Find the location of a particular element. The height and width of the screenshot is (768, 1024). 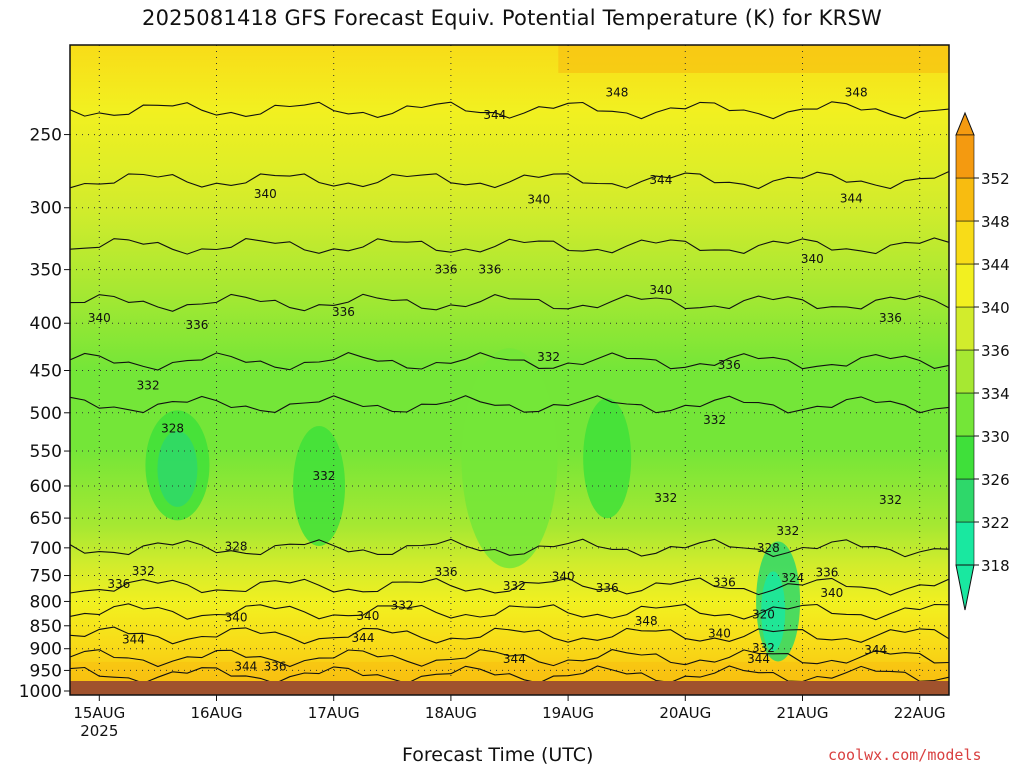

colorbar-label: 336 is located at coordinates (995, 351).